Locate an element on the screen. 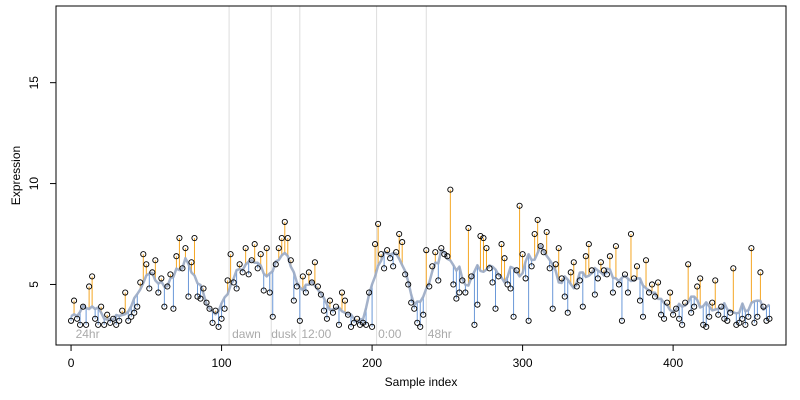 The height and width of the screenshot is (400, 800). y-tick-label: 10 is located at coordinates (34, 184).